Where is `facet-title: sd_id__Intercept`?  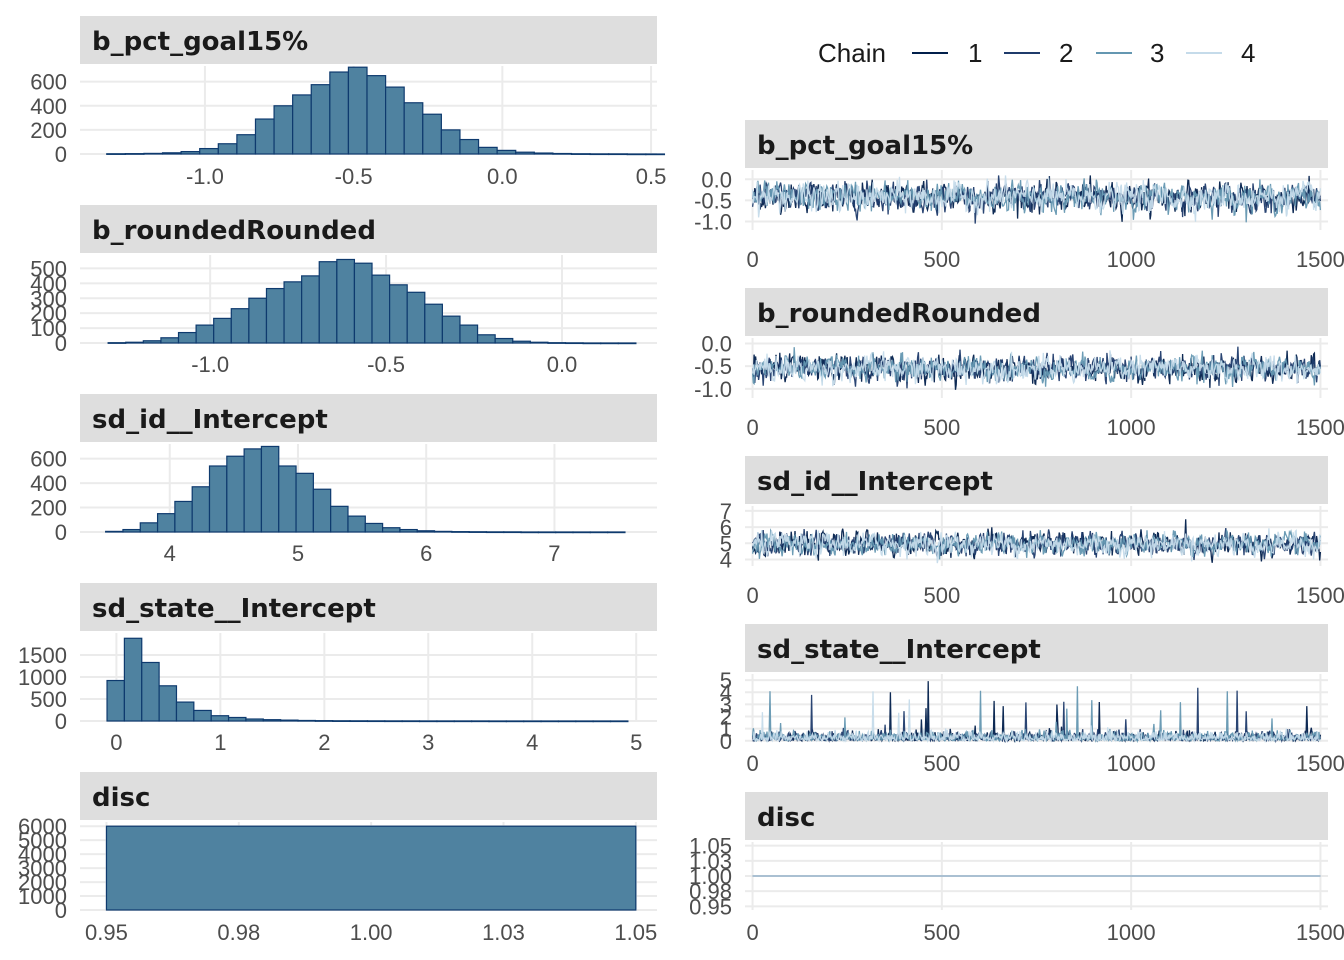
facet-title: sd_id__Intercept is located at coordinates (210, 420).